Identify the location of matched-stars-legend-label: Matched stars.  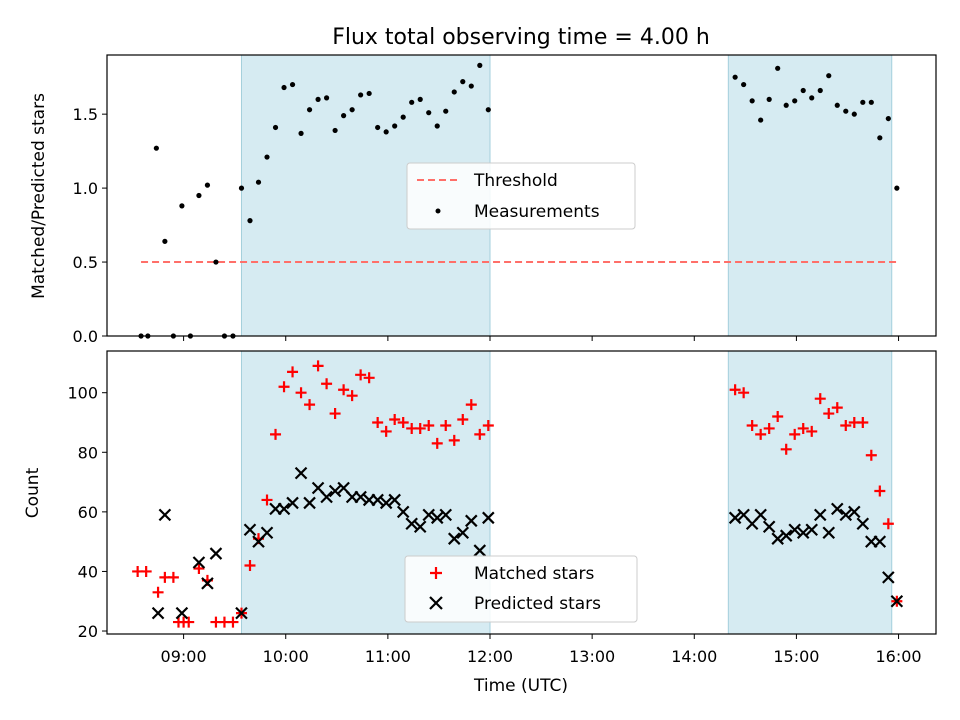
(534, 574).